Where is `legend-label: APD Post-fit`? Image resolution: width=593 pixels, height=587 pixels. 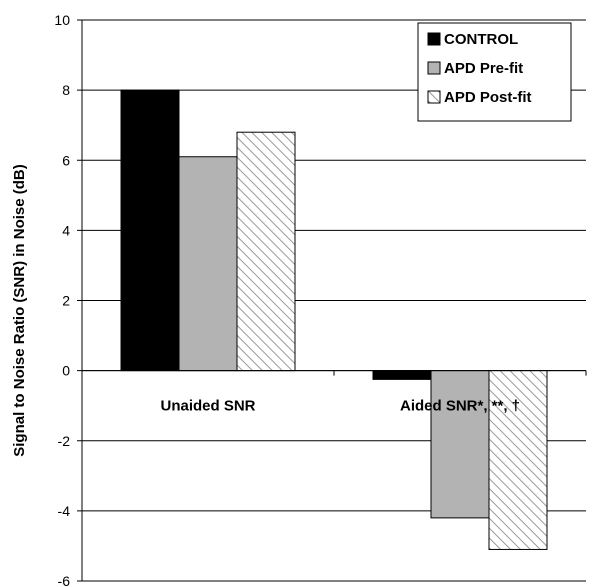 legend-label: APD Post-fit is located at coordinates (488, 97).